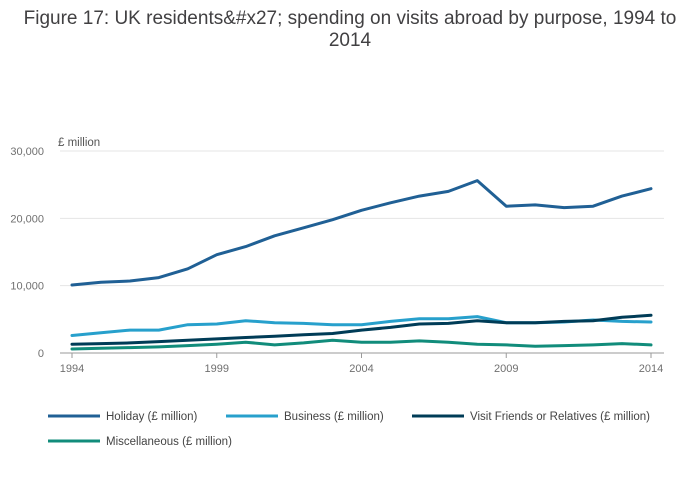 Image resolution: width=700 pixels, height=502 pixels. I want to click on x-tick-label: 2009, so click(506, 369).